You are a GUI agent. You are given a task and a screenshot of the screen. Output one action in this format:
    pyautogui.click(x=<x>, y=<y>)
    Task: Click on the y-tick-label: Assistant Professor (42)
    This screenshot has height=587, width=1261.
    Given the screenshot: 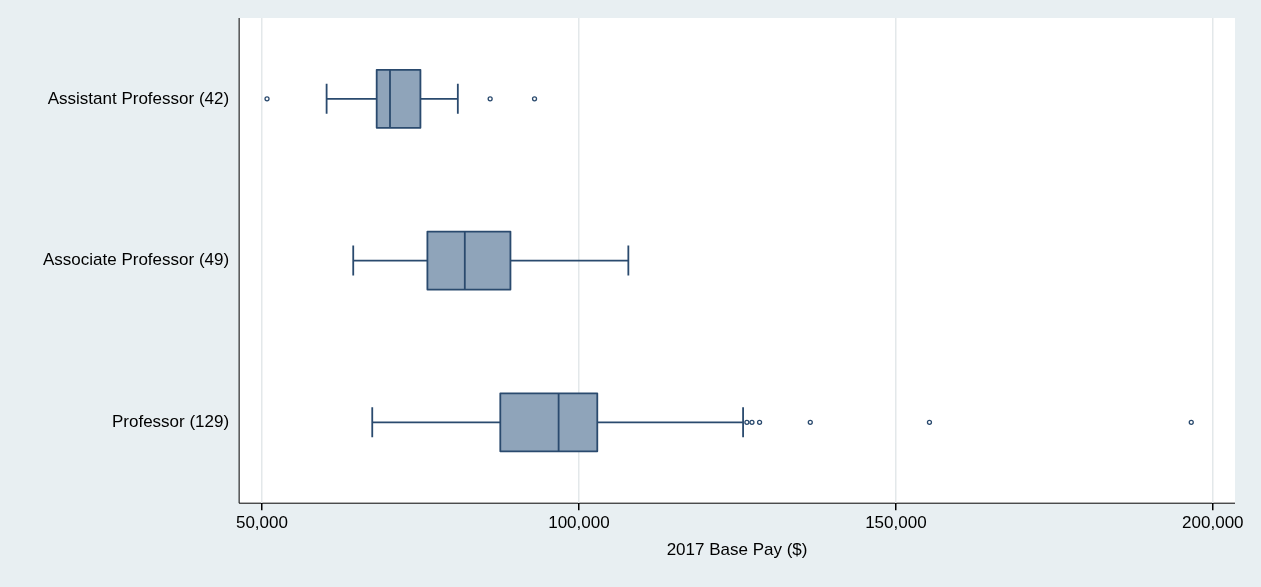 What is the action you would take?
    pyautogui.click(x=138, y=98)
    